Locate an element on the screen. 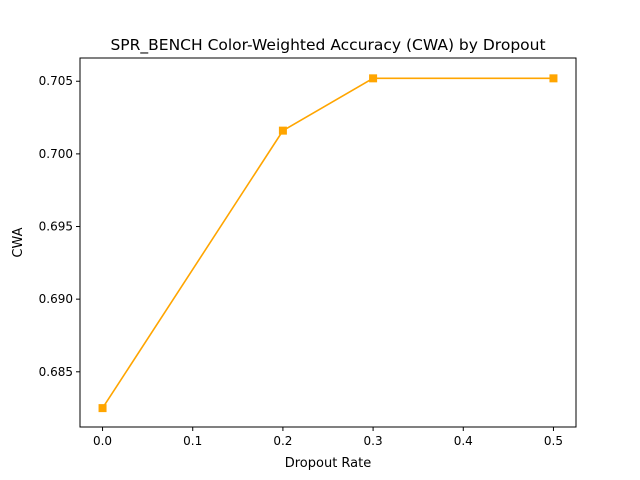  y-tick-label: 0.690 is located at coordinates (56, 299).